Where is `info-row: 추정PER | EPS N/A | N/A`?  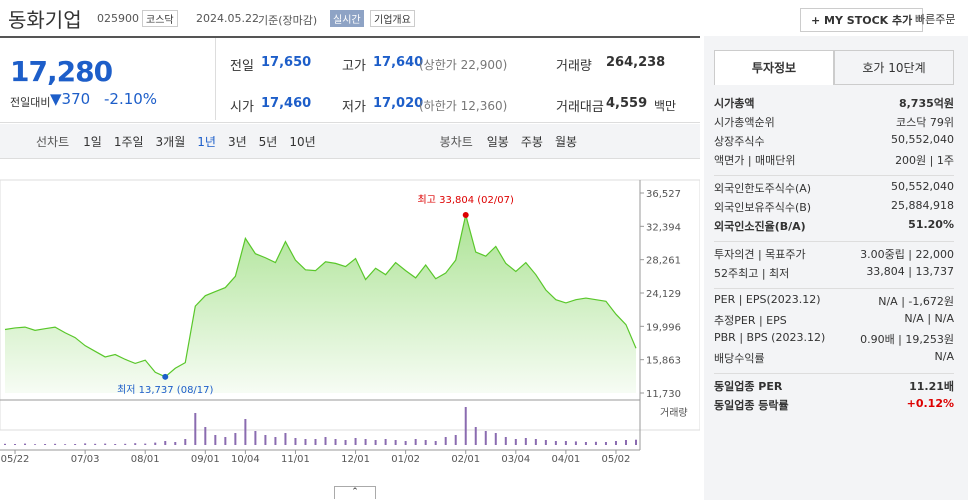 info-row: 추정PER | EPS N/A | N/A is located at coordinates (834, 321).